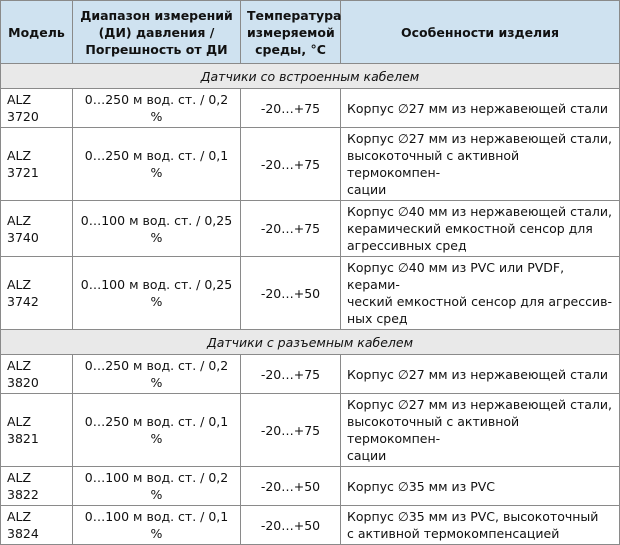 Image resolution: width=620 pixels, height=545 pixels. I want to click on header-text: измеряемой, so click(291, 32).